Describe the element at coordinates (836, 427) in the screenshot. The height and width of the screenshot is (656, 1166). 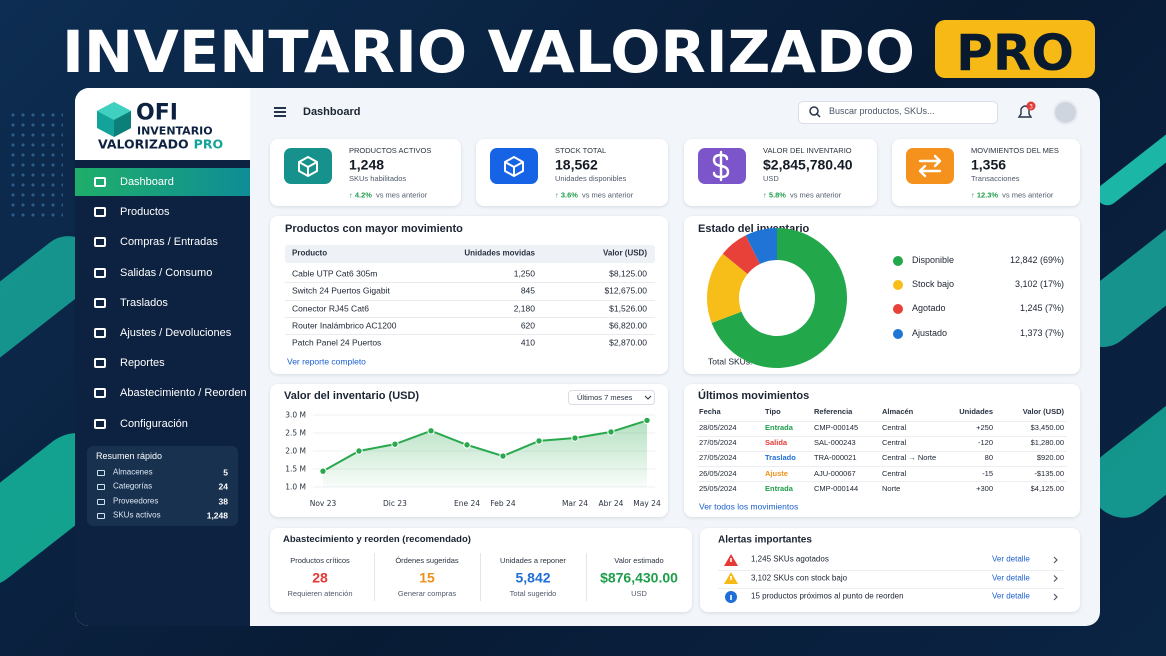
I see `table-cell: CMP-000145` at that location.